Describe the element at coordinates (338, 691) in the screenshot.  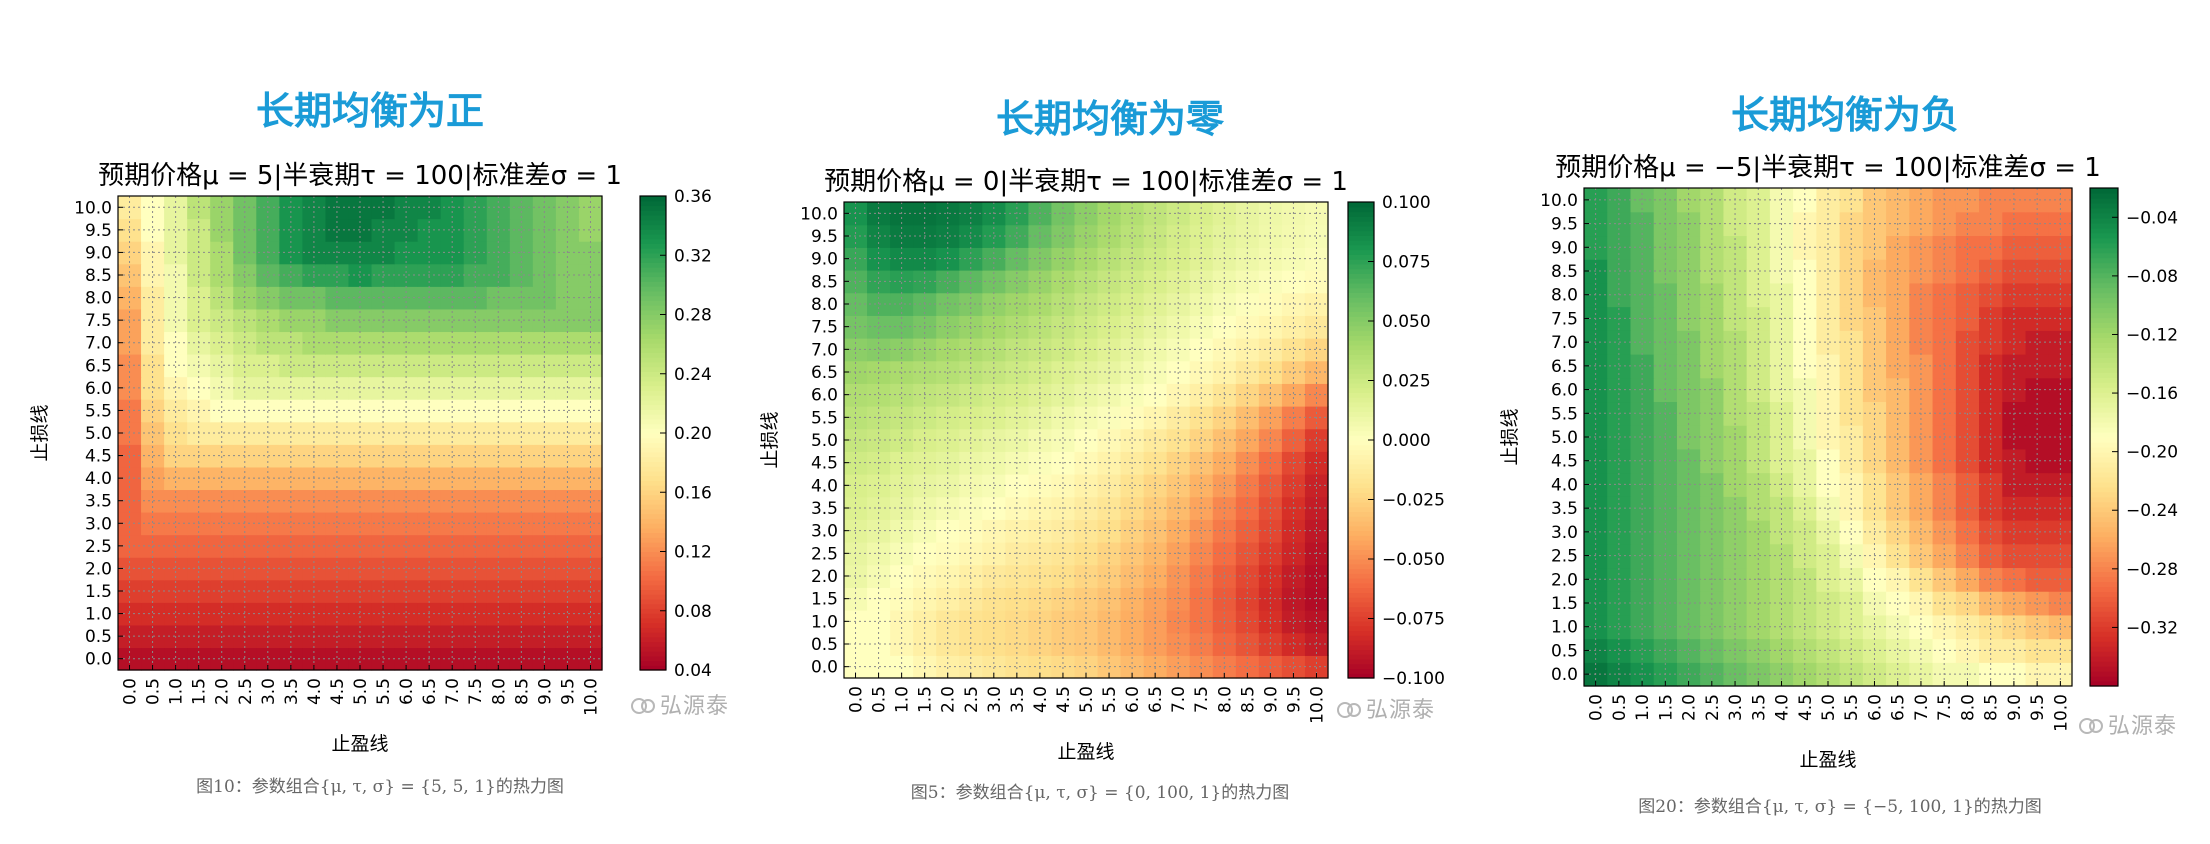
I see `x-tick-label: 4.5` at that location.